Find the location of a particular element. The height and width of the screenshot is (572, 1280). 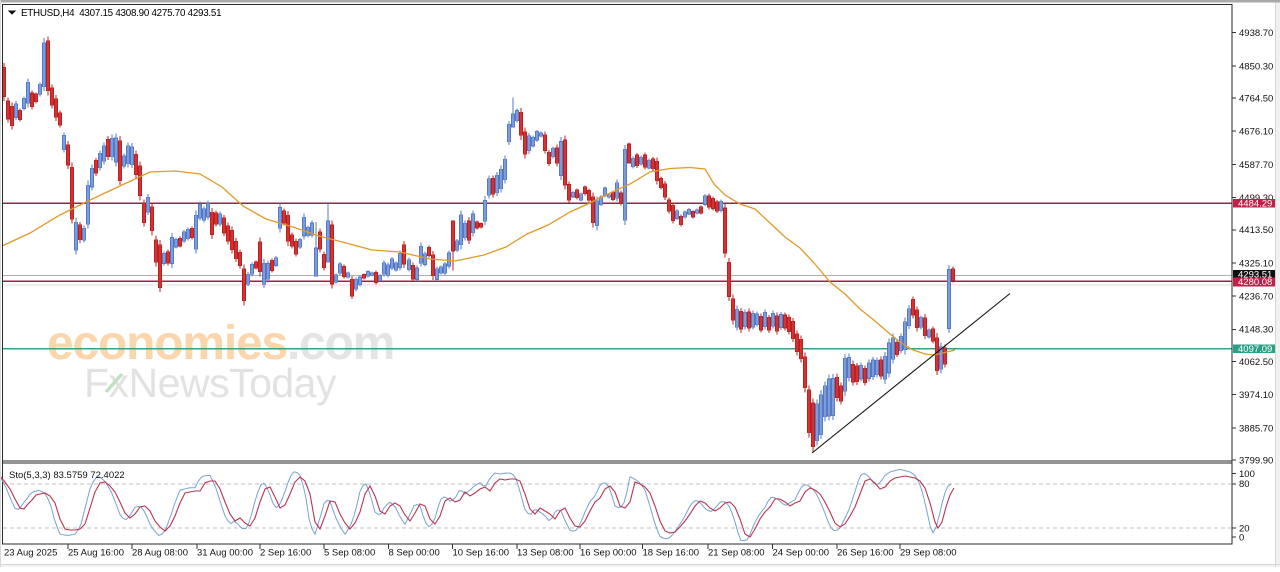

svg-text: 23 Aug 2025 is located at coordinates (30, 553).